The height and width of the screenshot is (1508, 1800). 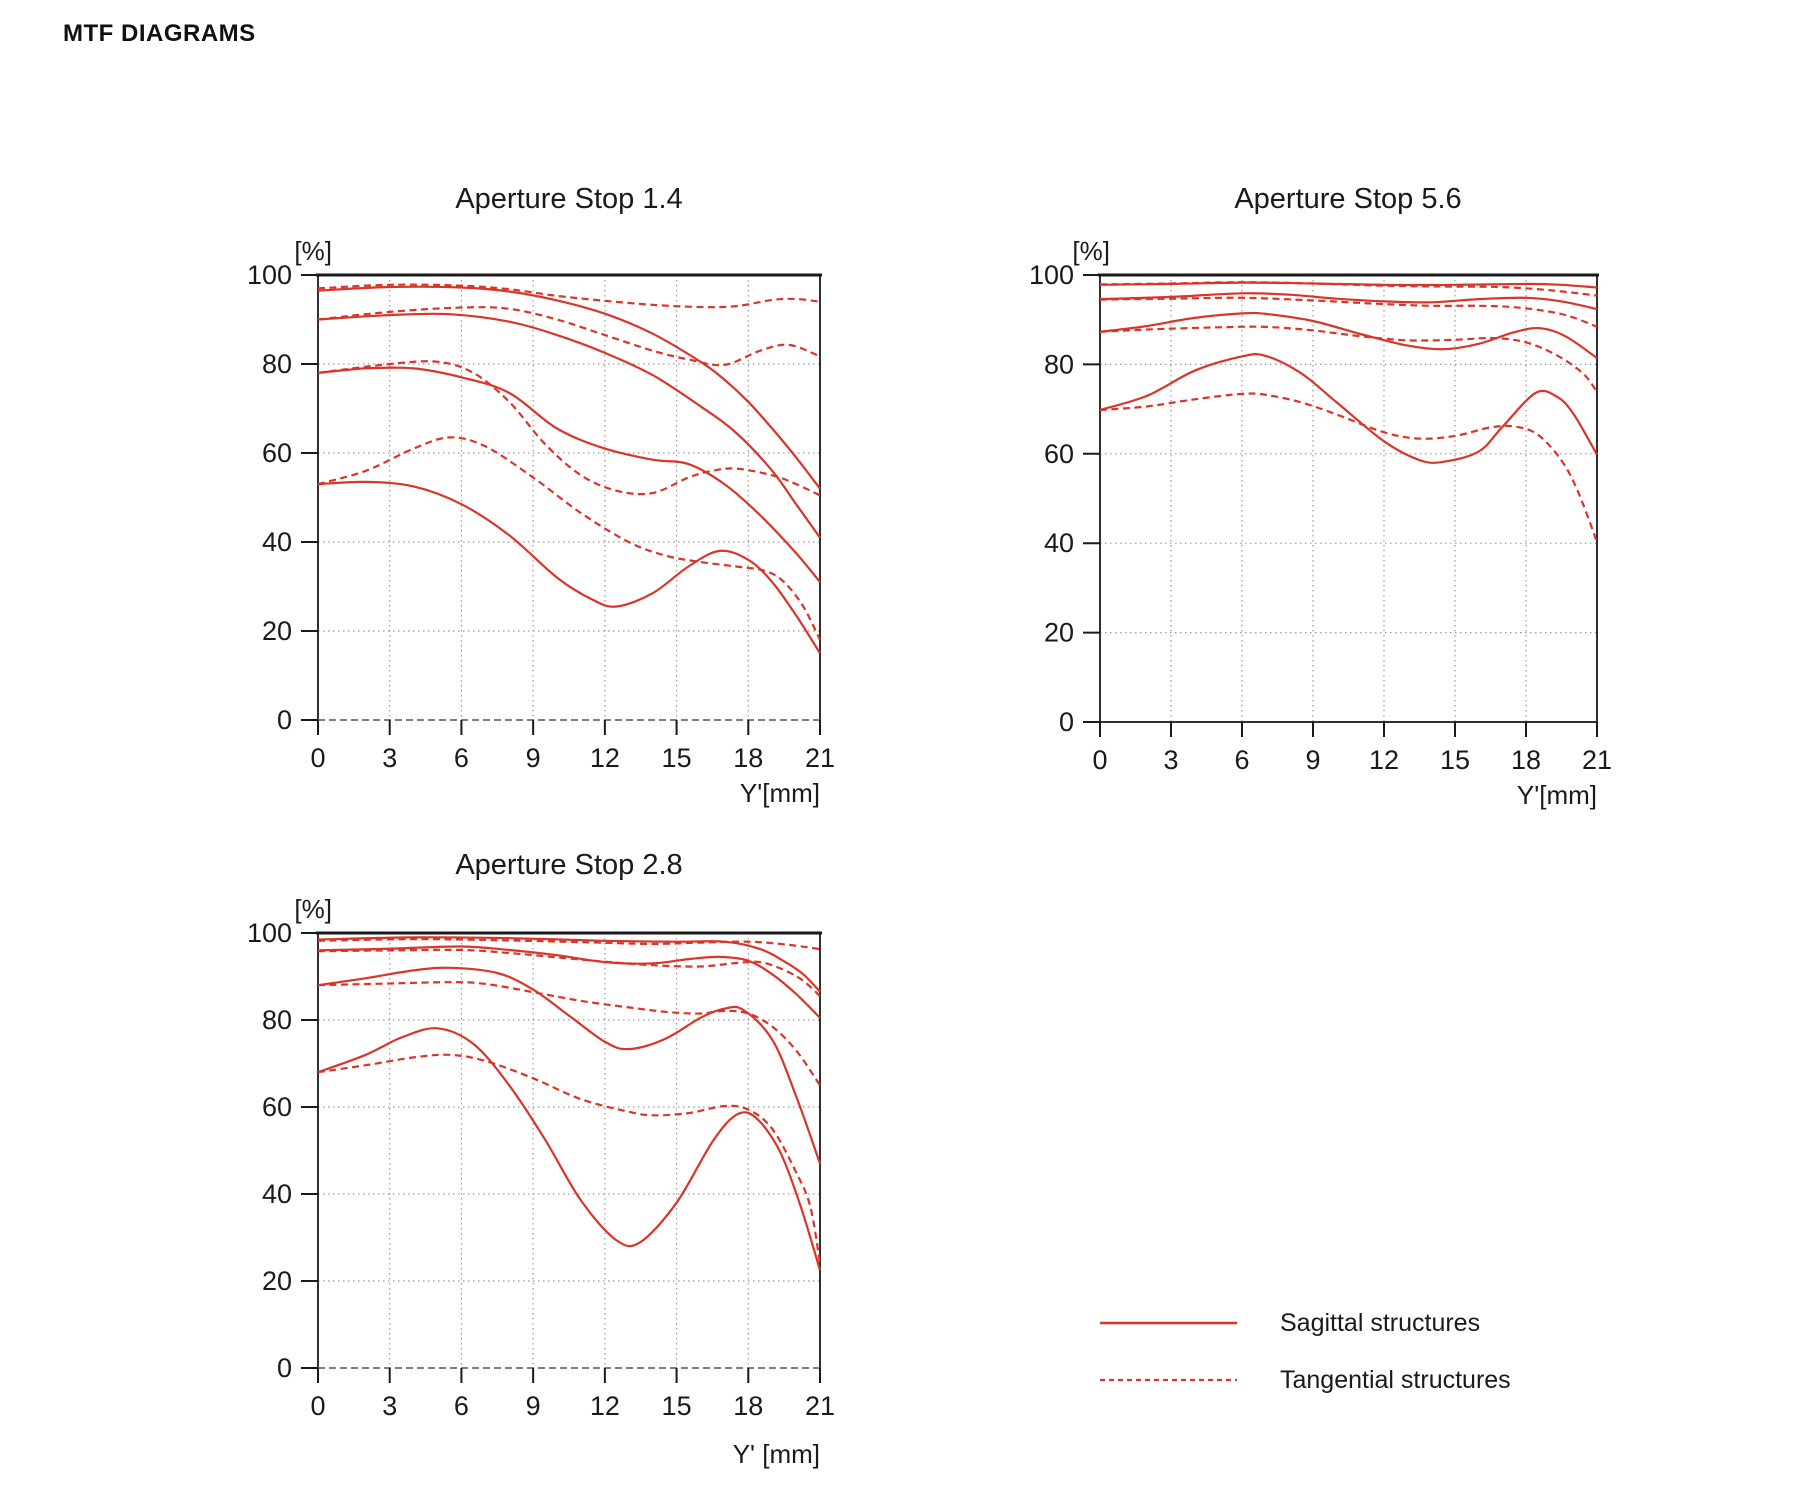 I want to click on chart-title: Aperture Stop 2.8, so click(x=568, y=865).